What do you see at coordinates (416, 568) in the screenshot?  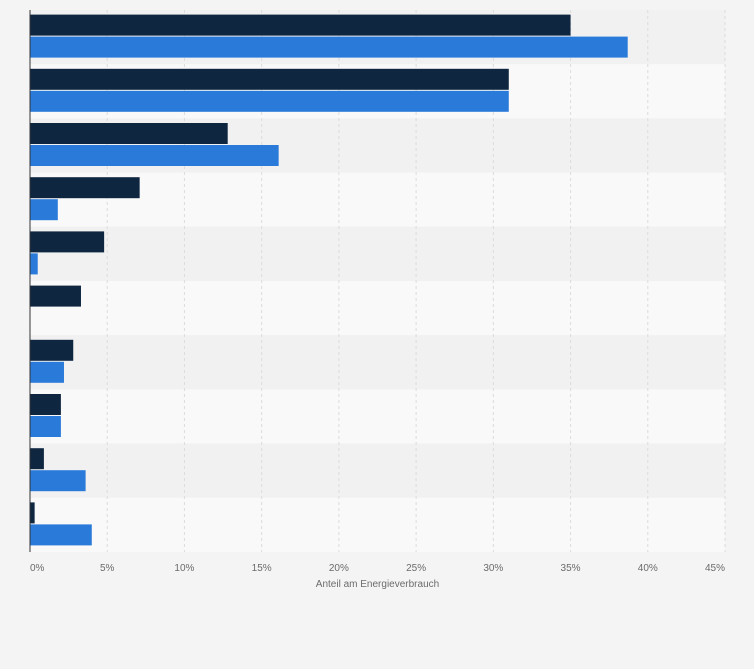 I see `x-tick-label: 25%` at bounding box center [416, 568].